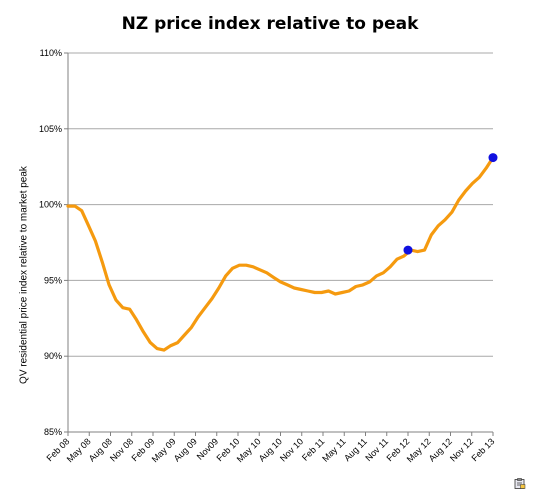  I want to click on y-tick-label: 85%, so click(53, 432).